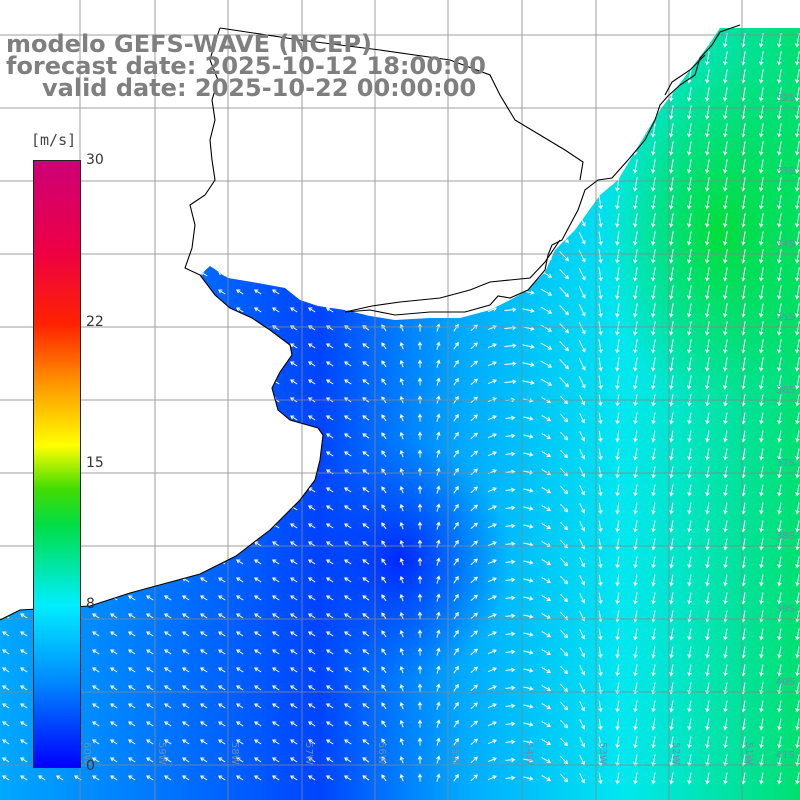 This screenshot has height=800, width=800. Describe the element at coordinates (785, 427) in the screenshot. I see `latitude-labels: 32S 33S 34S 35S 36S 37S 38S 39S 40S 41S` at that location.